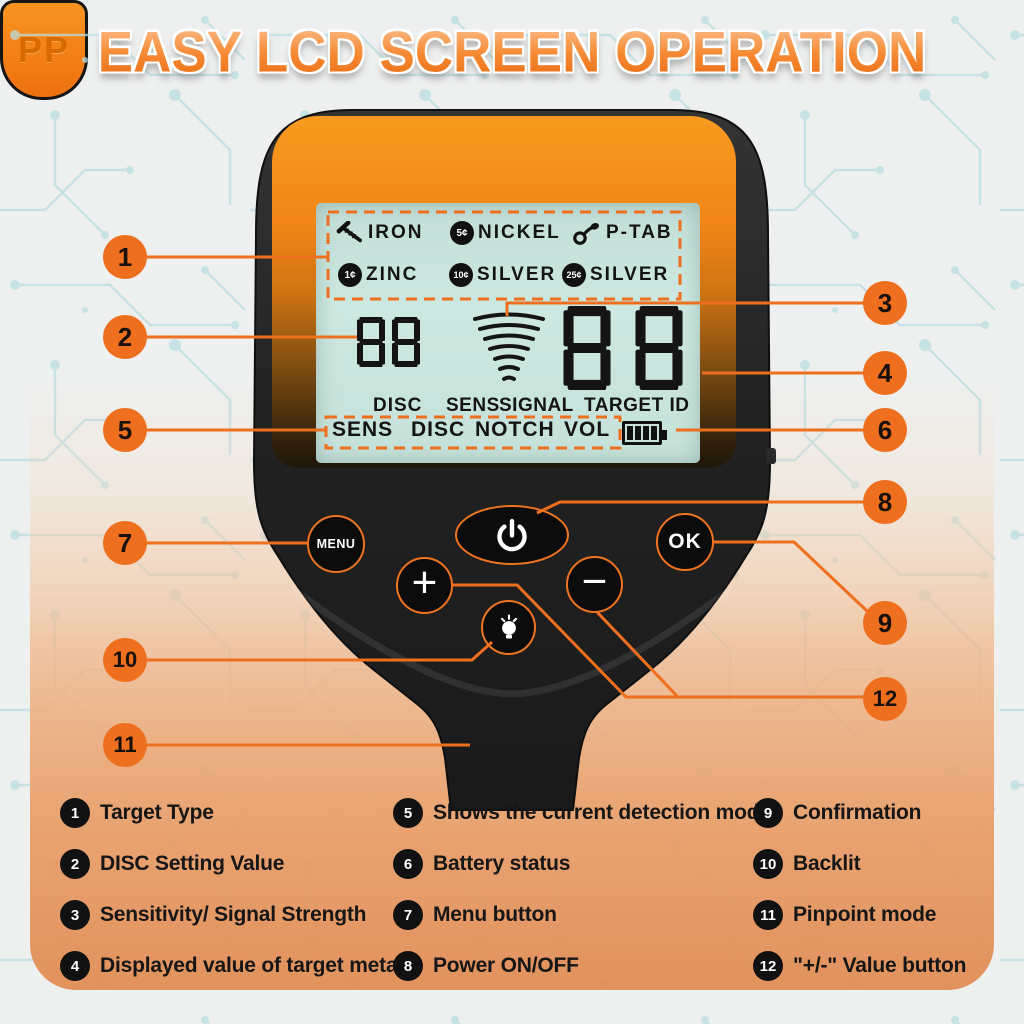 This screenshot has height=1024, width=1024. I want to click on legend-item: 1 Target Type, so click(231, 813).